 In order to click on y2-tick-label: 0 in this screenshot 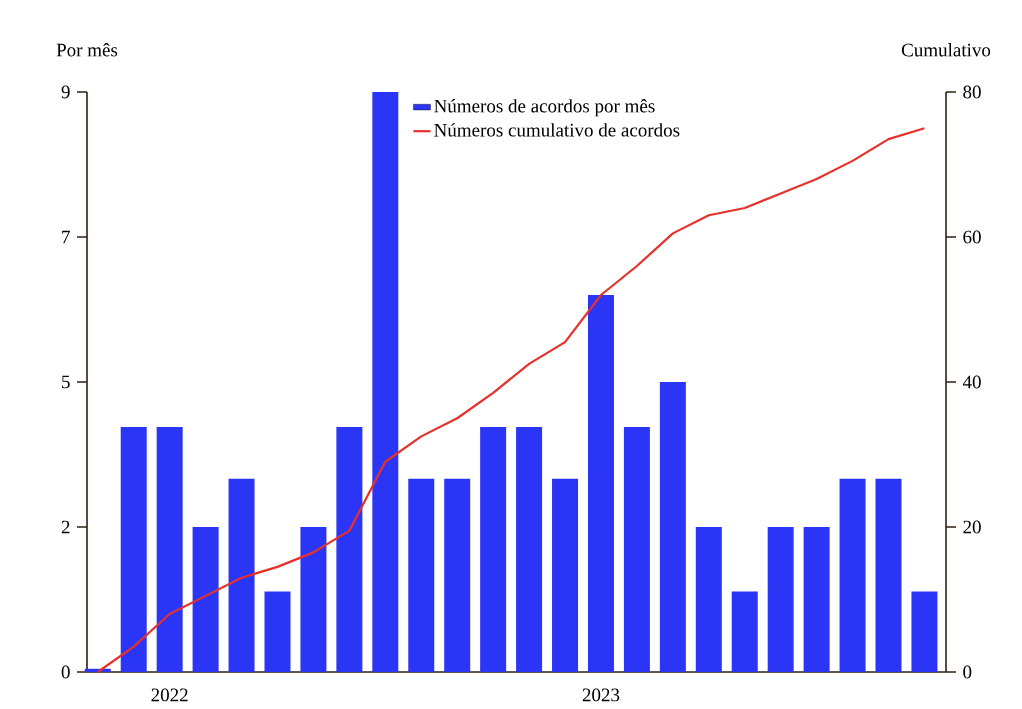, I will do `click(967, 672)`.